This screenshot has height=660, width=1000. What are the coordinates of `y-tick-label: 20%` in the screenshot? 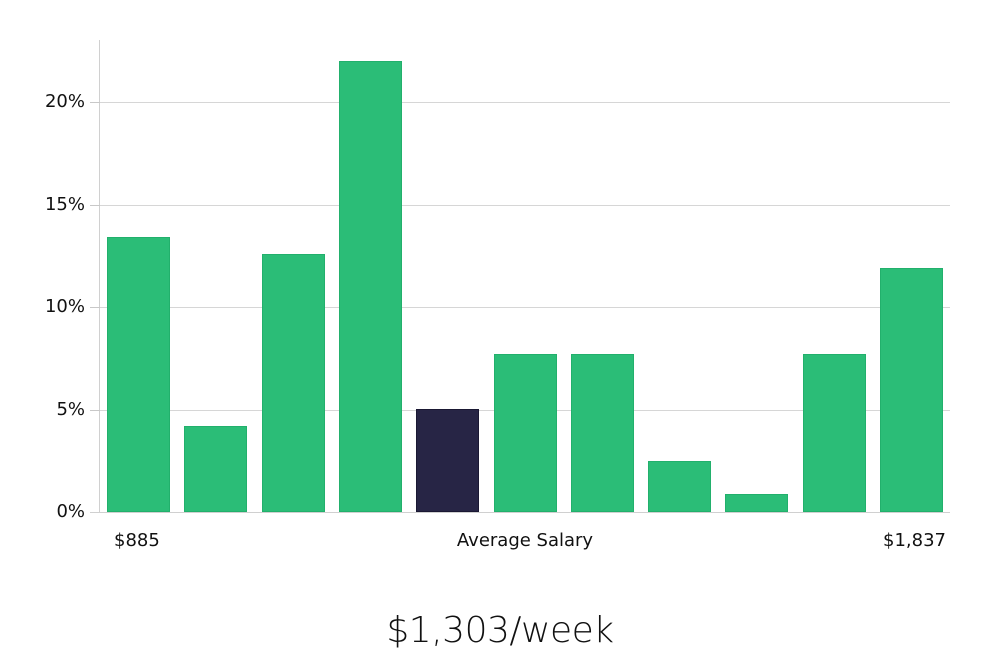 It's located at (64, 101).